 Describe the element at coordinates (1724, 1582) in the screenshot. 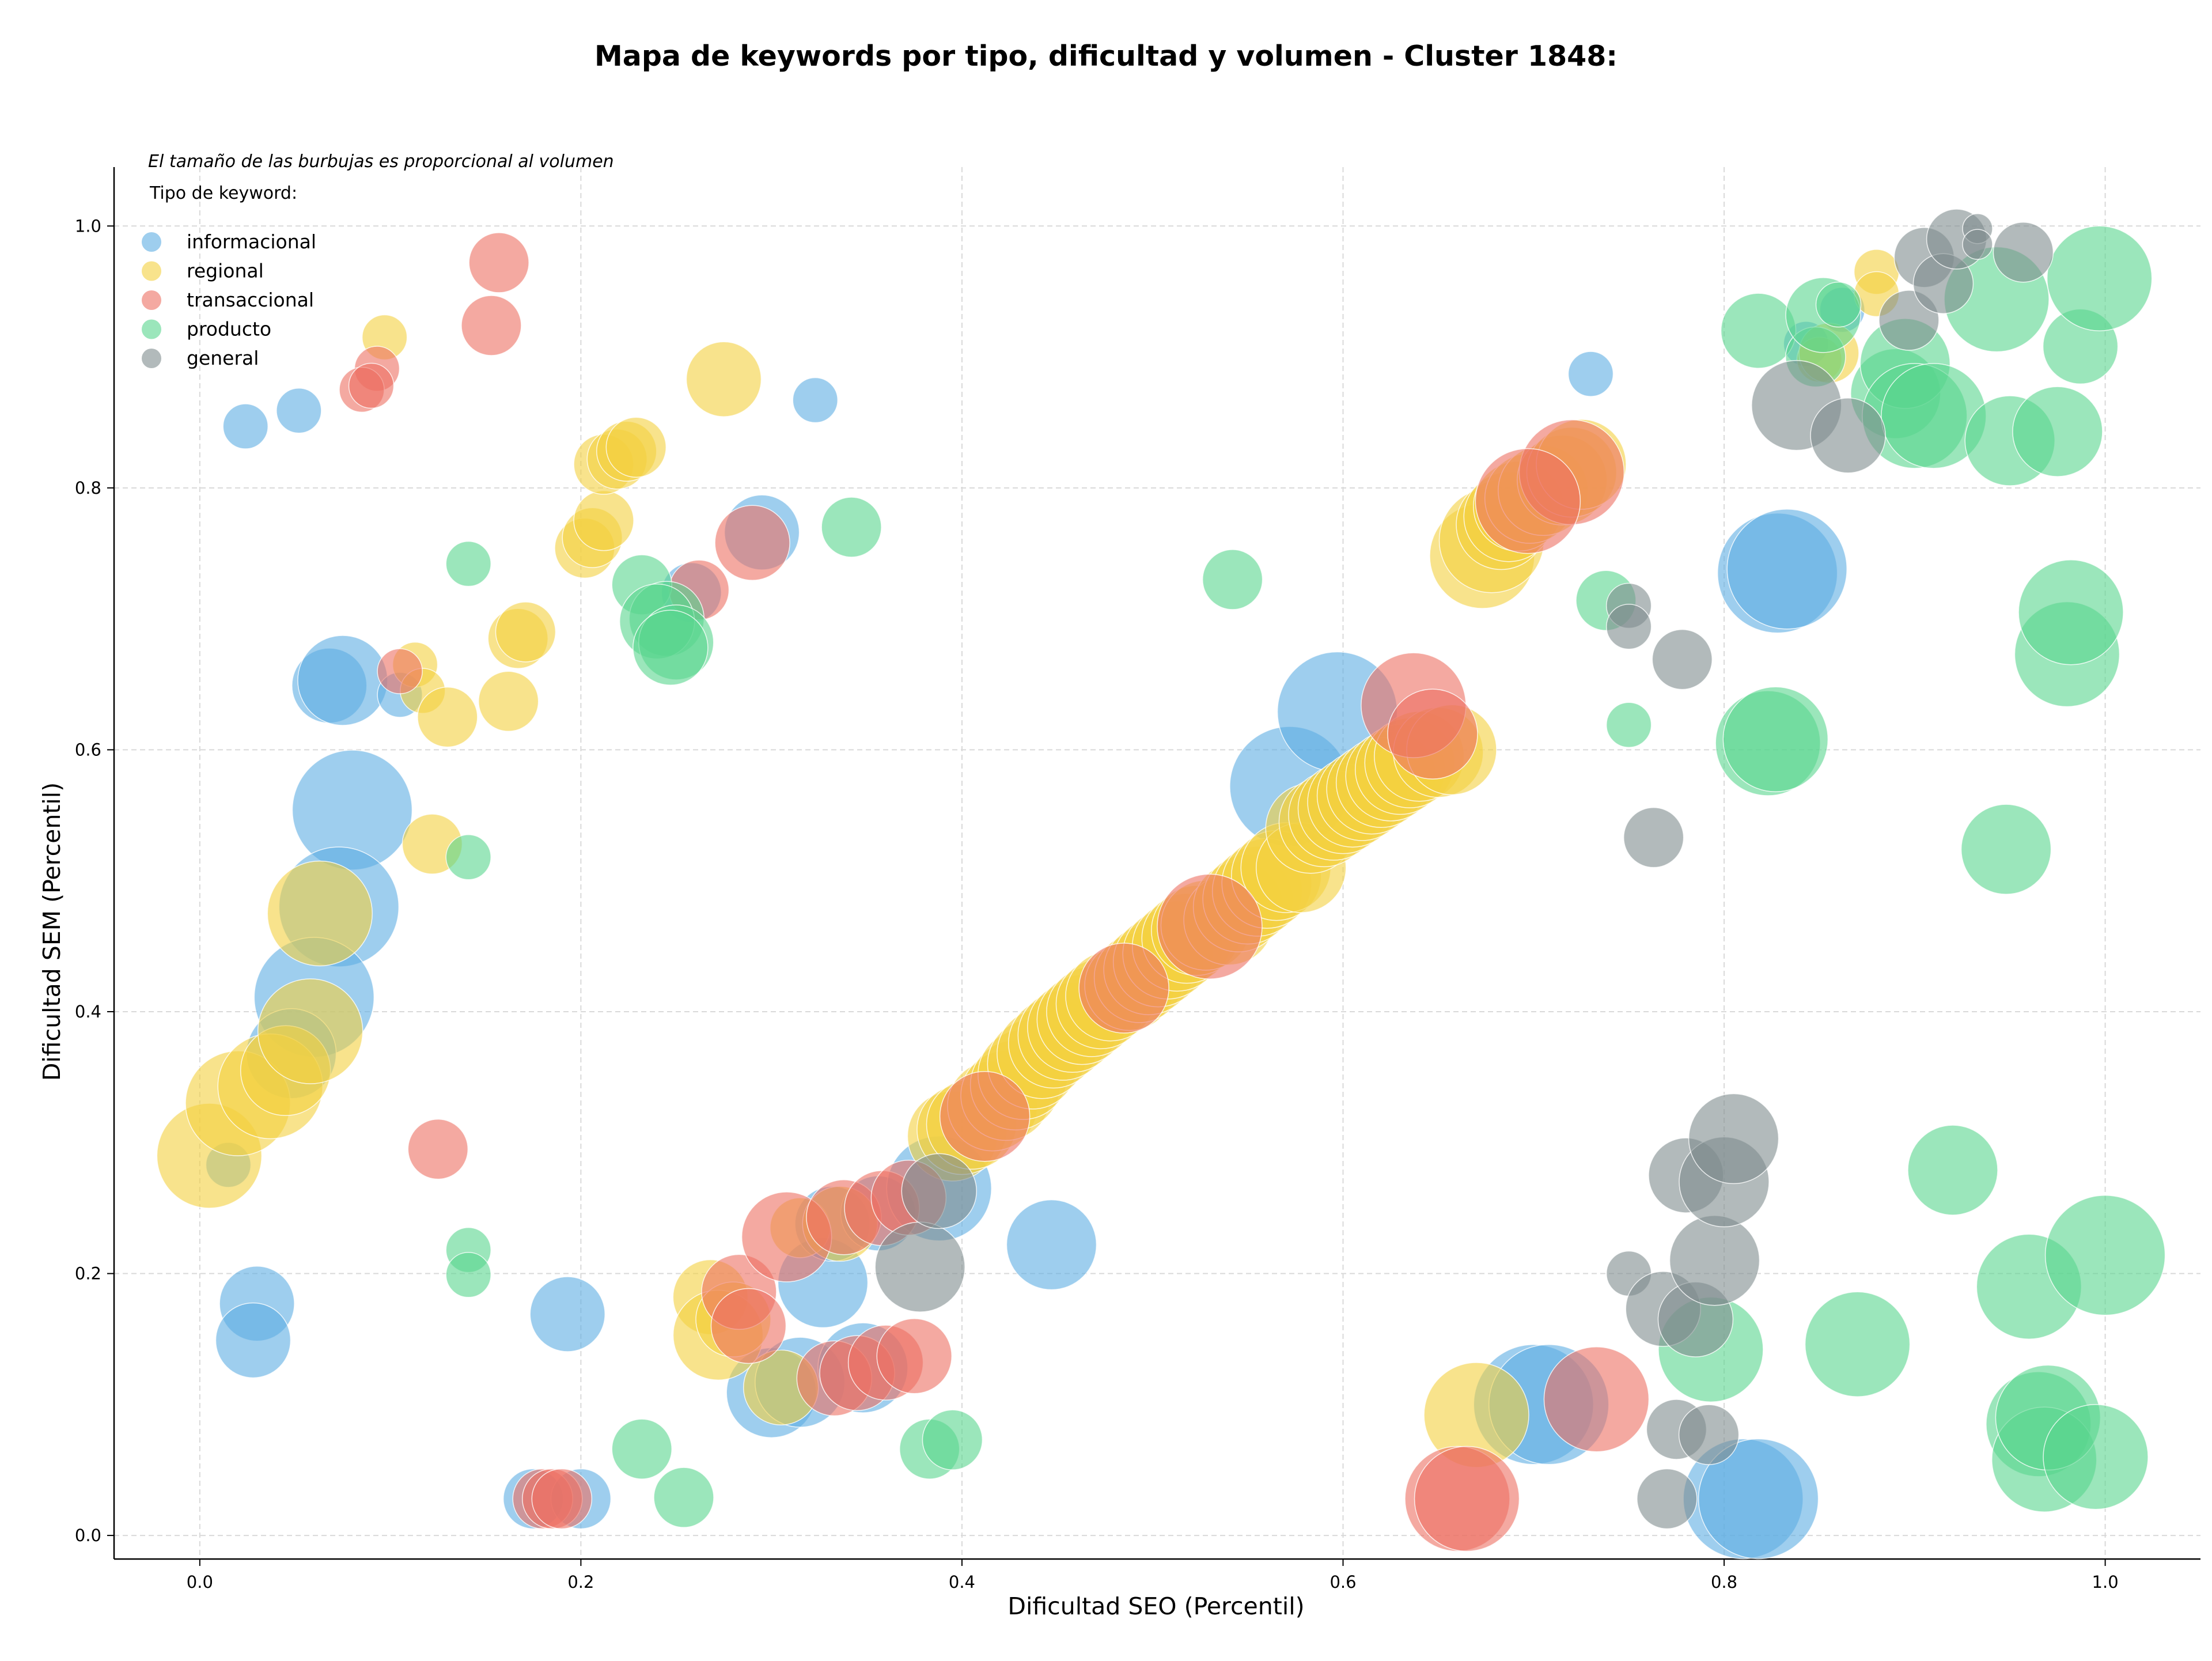

I see `x-tick-label: 0.8` at that location.